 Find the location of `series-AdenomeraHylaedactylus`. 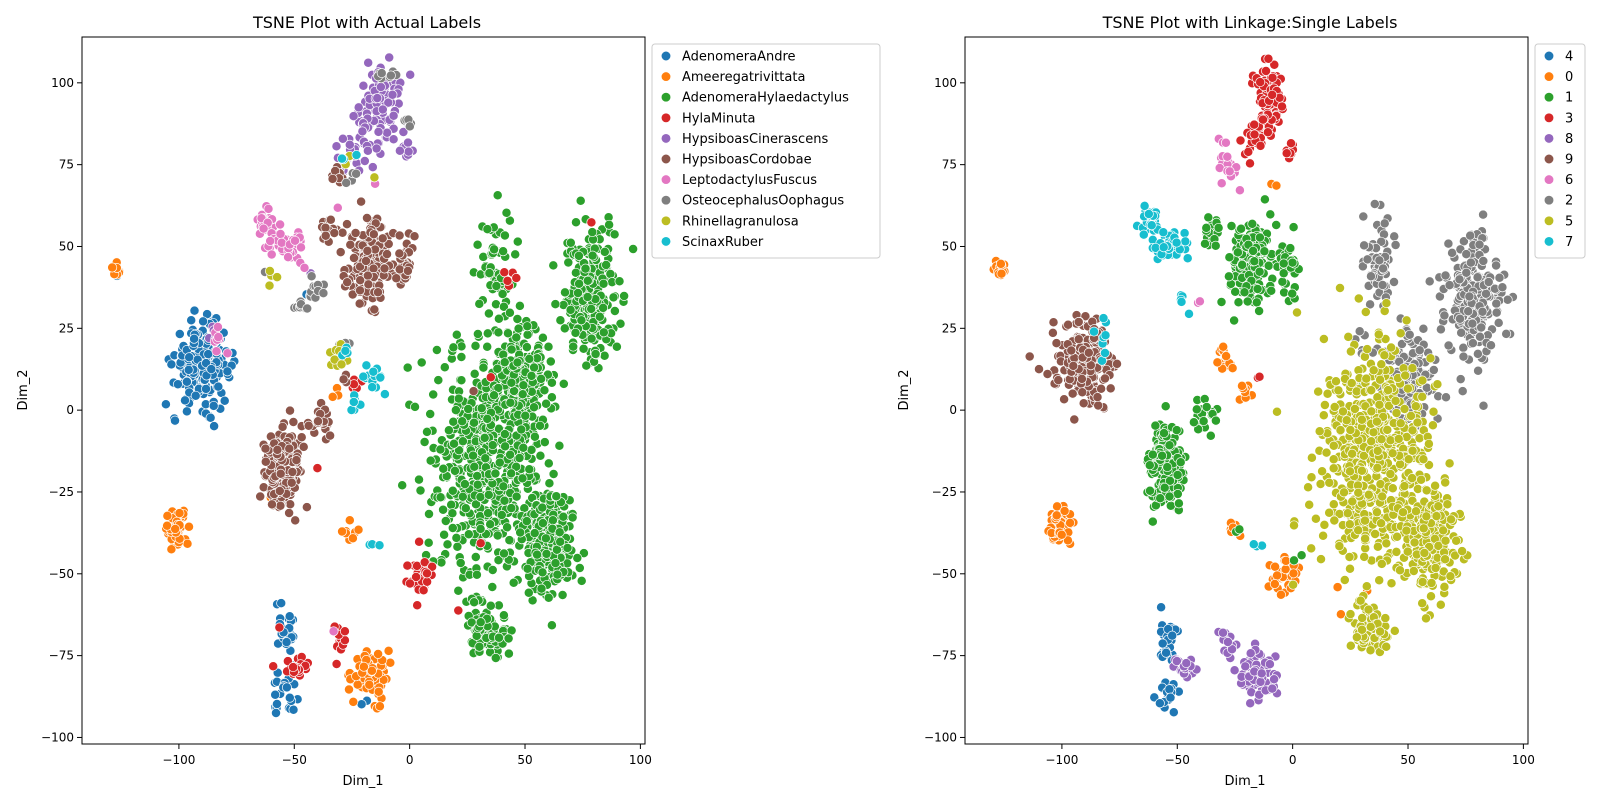

series-AdenomeraHylaedactylus is located at coordinates (518, 426).